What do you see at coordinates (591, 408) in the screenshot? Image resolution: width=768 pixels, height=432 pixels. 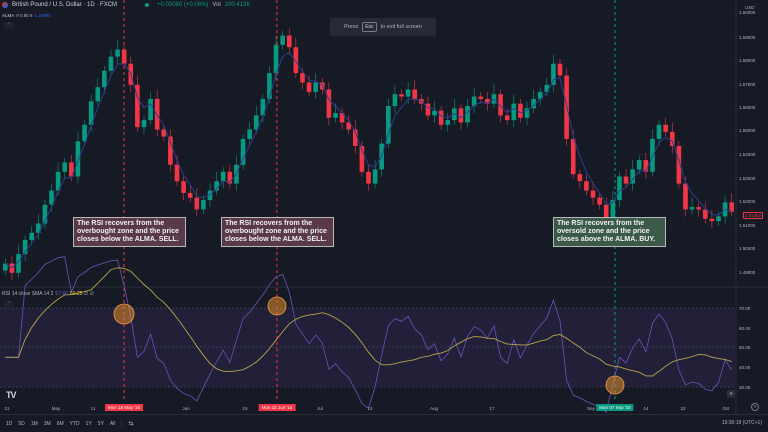 I see `time-tick: Sep` at bounding box center [591, 408].